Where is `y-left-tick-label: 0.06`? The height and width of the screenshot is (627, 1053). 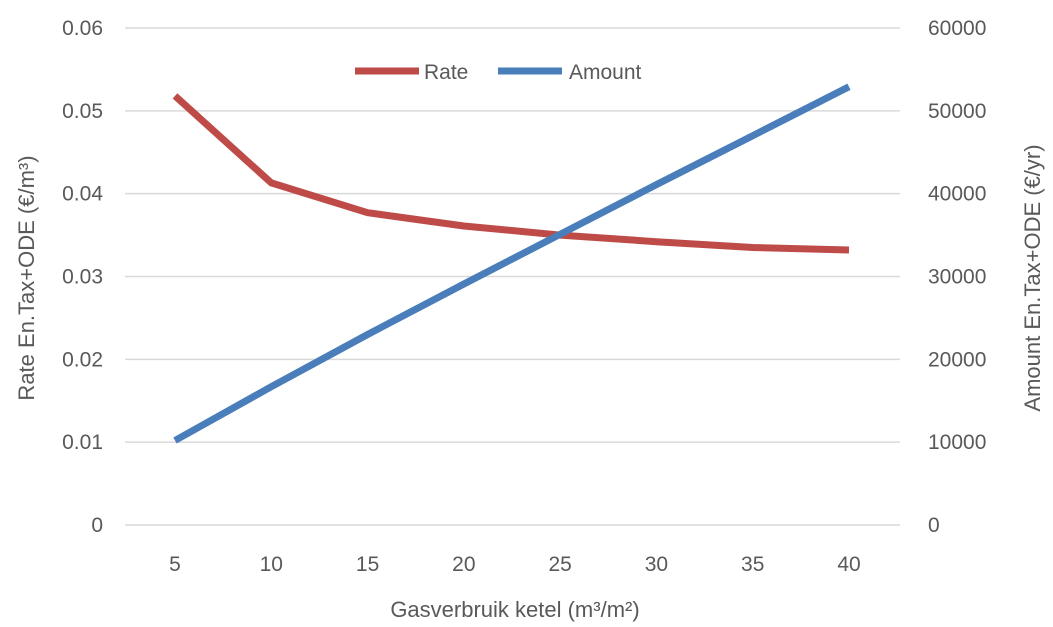
y-left-tick-label: 0.06 is located at coordinates (82, 28).